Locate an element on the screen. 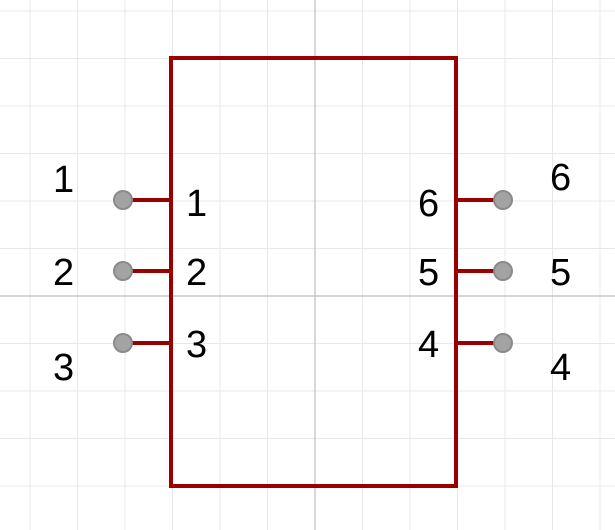 The width and height of the screenshot is (615, 530). pin-6-name: 6 is located at coordinates (428, 204).